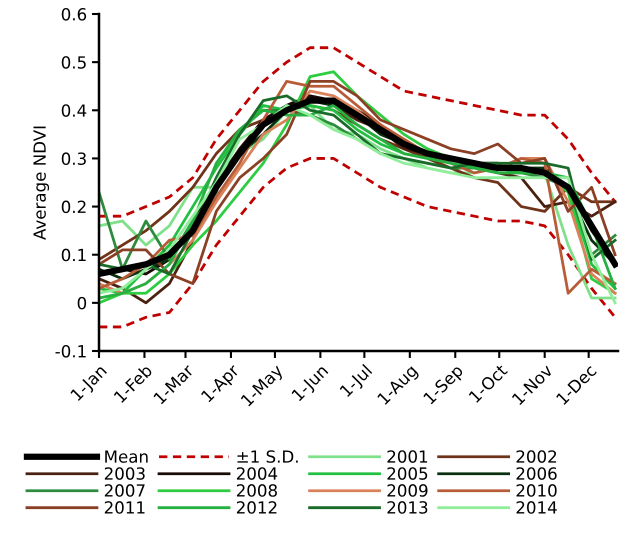 Image resolution: width=622 pixels, height=535 pixels. What do you see at coordinates (536, 473) in the screenshot?
I see `legend-label: 2006` at bounding box center [536, 473].